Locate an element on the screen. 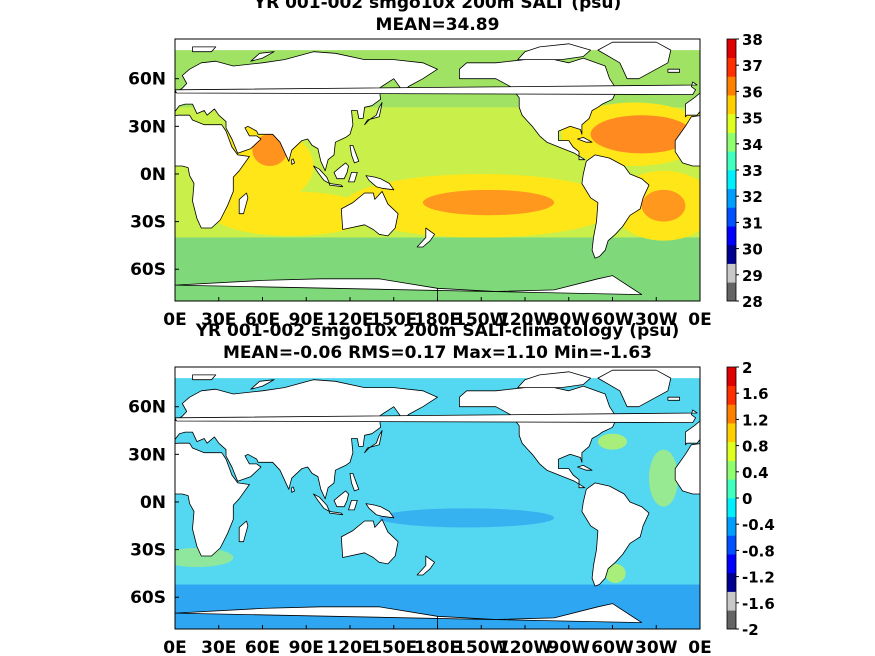  land-borneo is located at coordinates (341, 171).